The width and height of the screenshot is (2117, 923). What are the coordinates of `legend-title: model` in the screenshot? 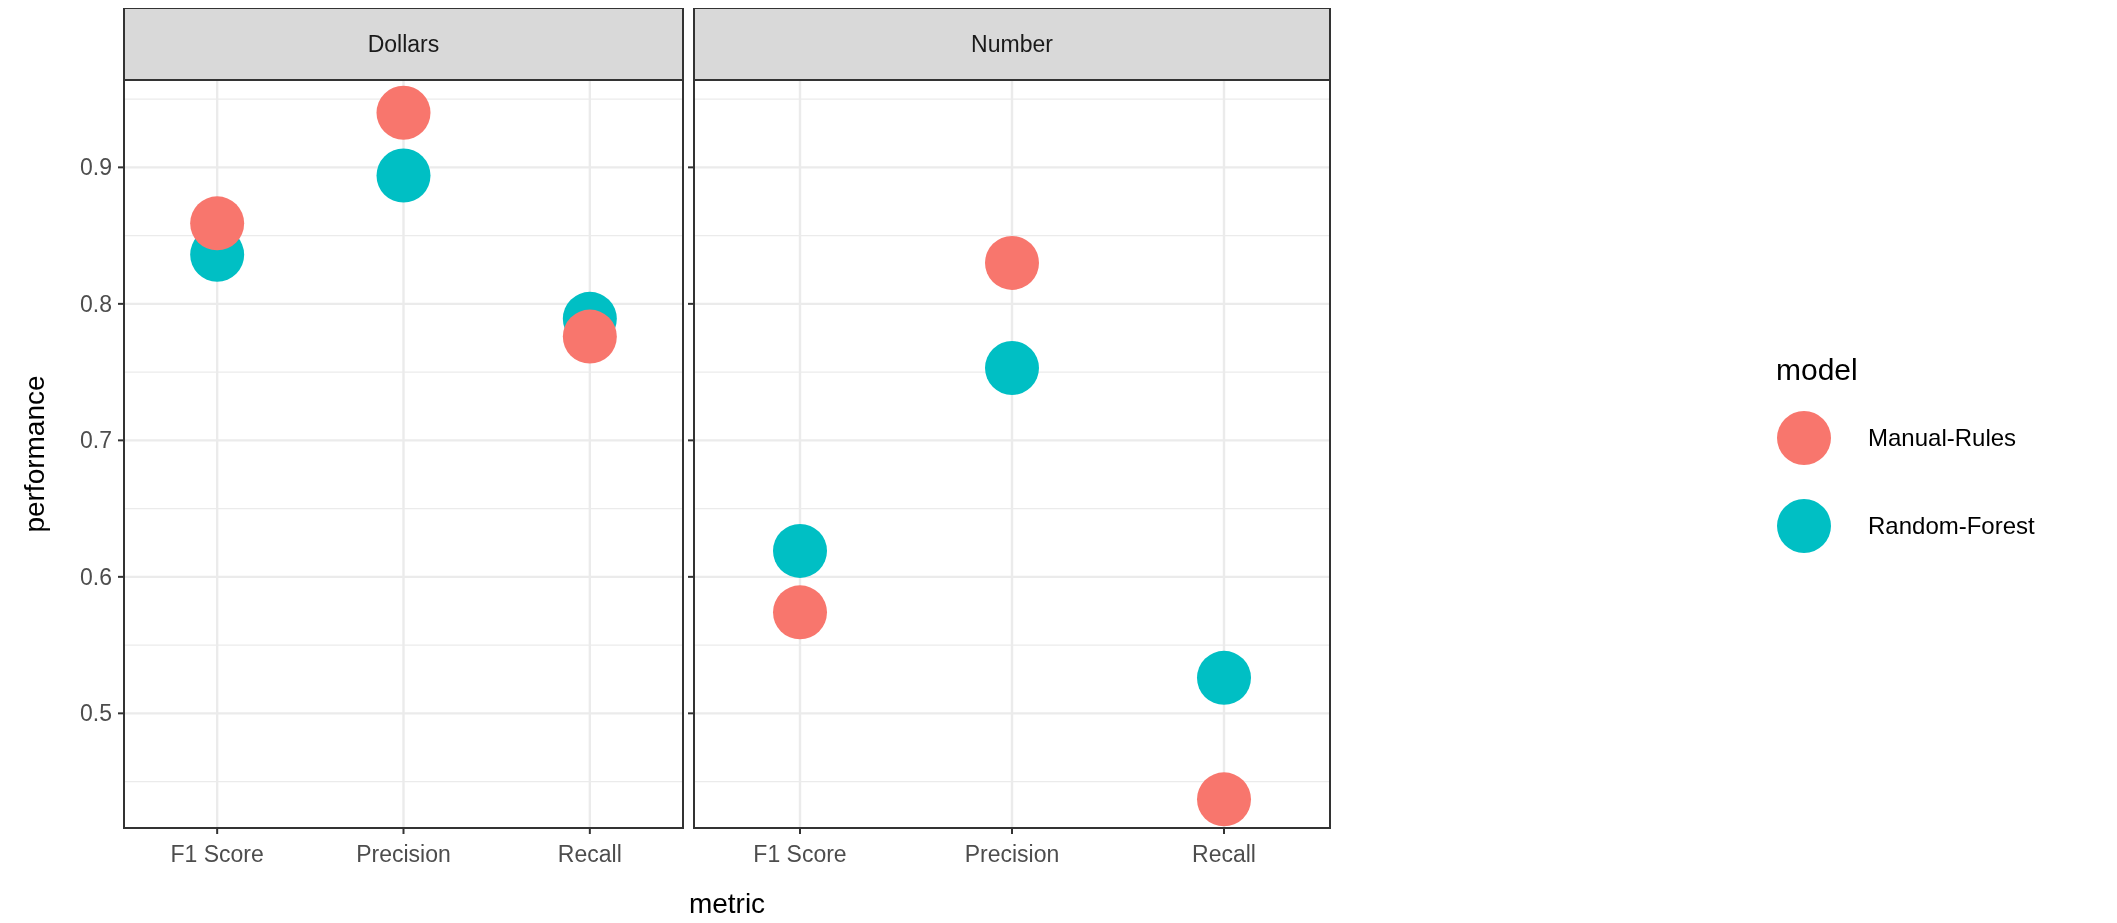 It's located at (1817, 369).